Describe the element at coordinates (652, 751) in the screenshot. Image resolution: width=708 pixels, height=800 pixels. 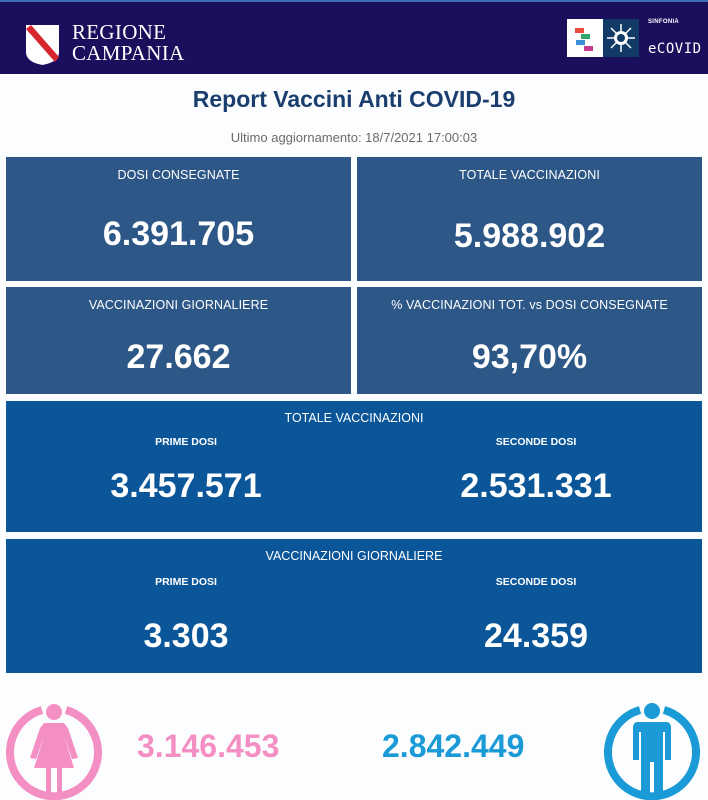
I see `male-icon` at that location.